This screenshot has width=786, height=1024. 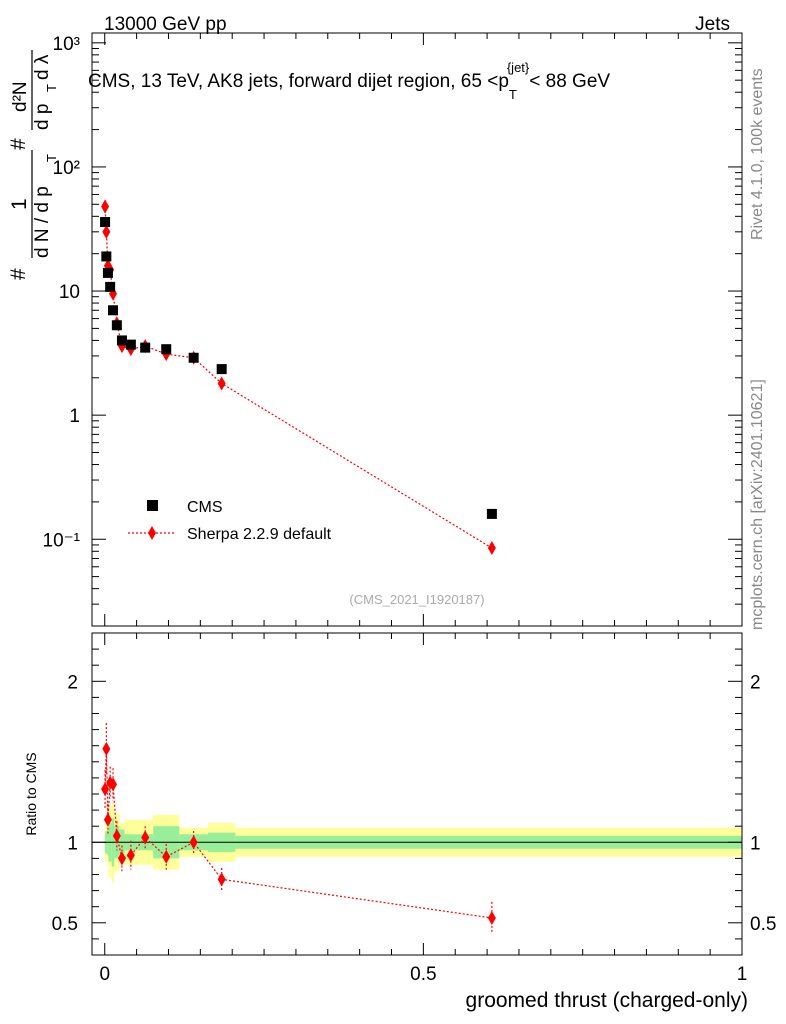 I want to click on y-label-dlambda: d λ, so click(x=42, y=67).